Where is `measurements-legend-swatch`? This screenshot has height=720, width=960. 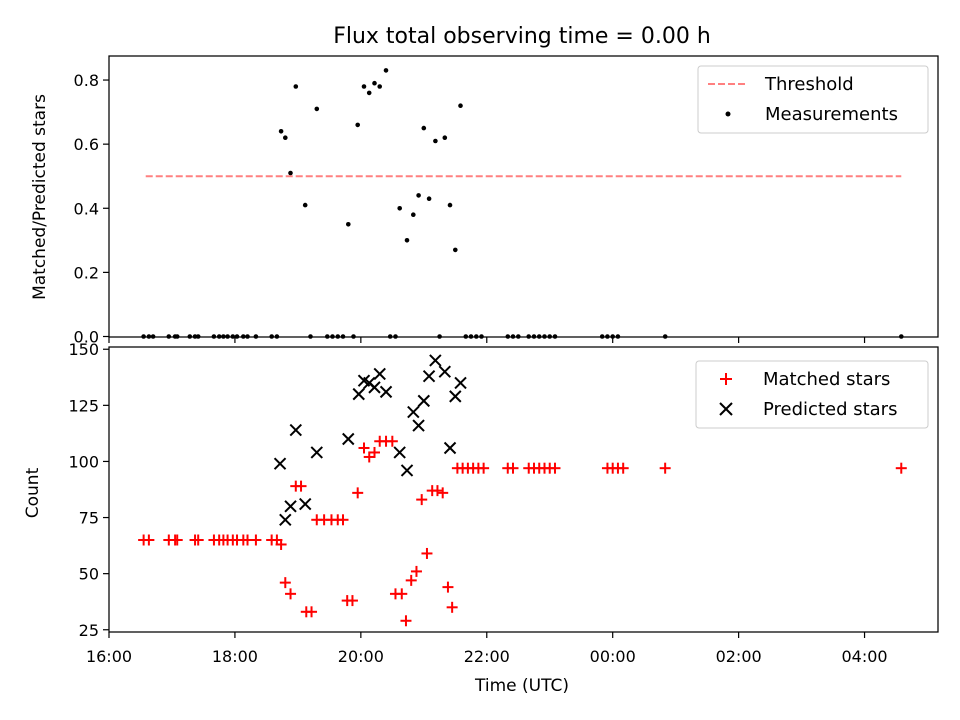 measurements-legend-swatch is located at coordinates (728, 114).